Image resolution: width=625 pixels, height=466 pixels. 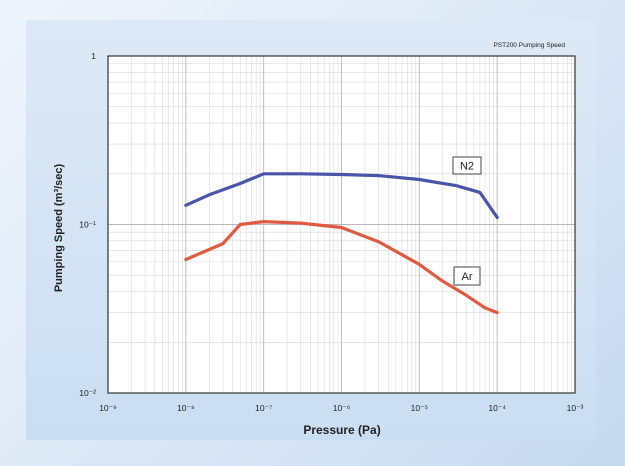 I want to click on x-tick-label: 10⁻³, so click(x=575, y=408).